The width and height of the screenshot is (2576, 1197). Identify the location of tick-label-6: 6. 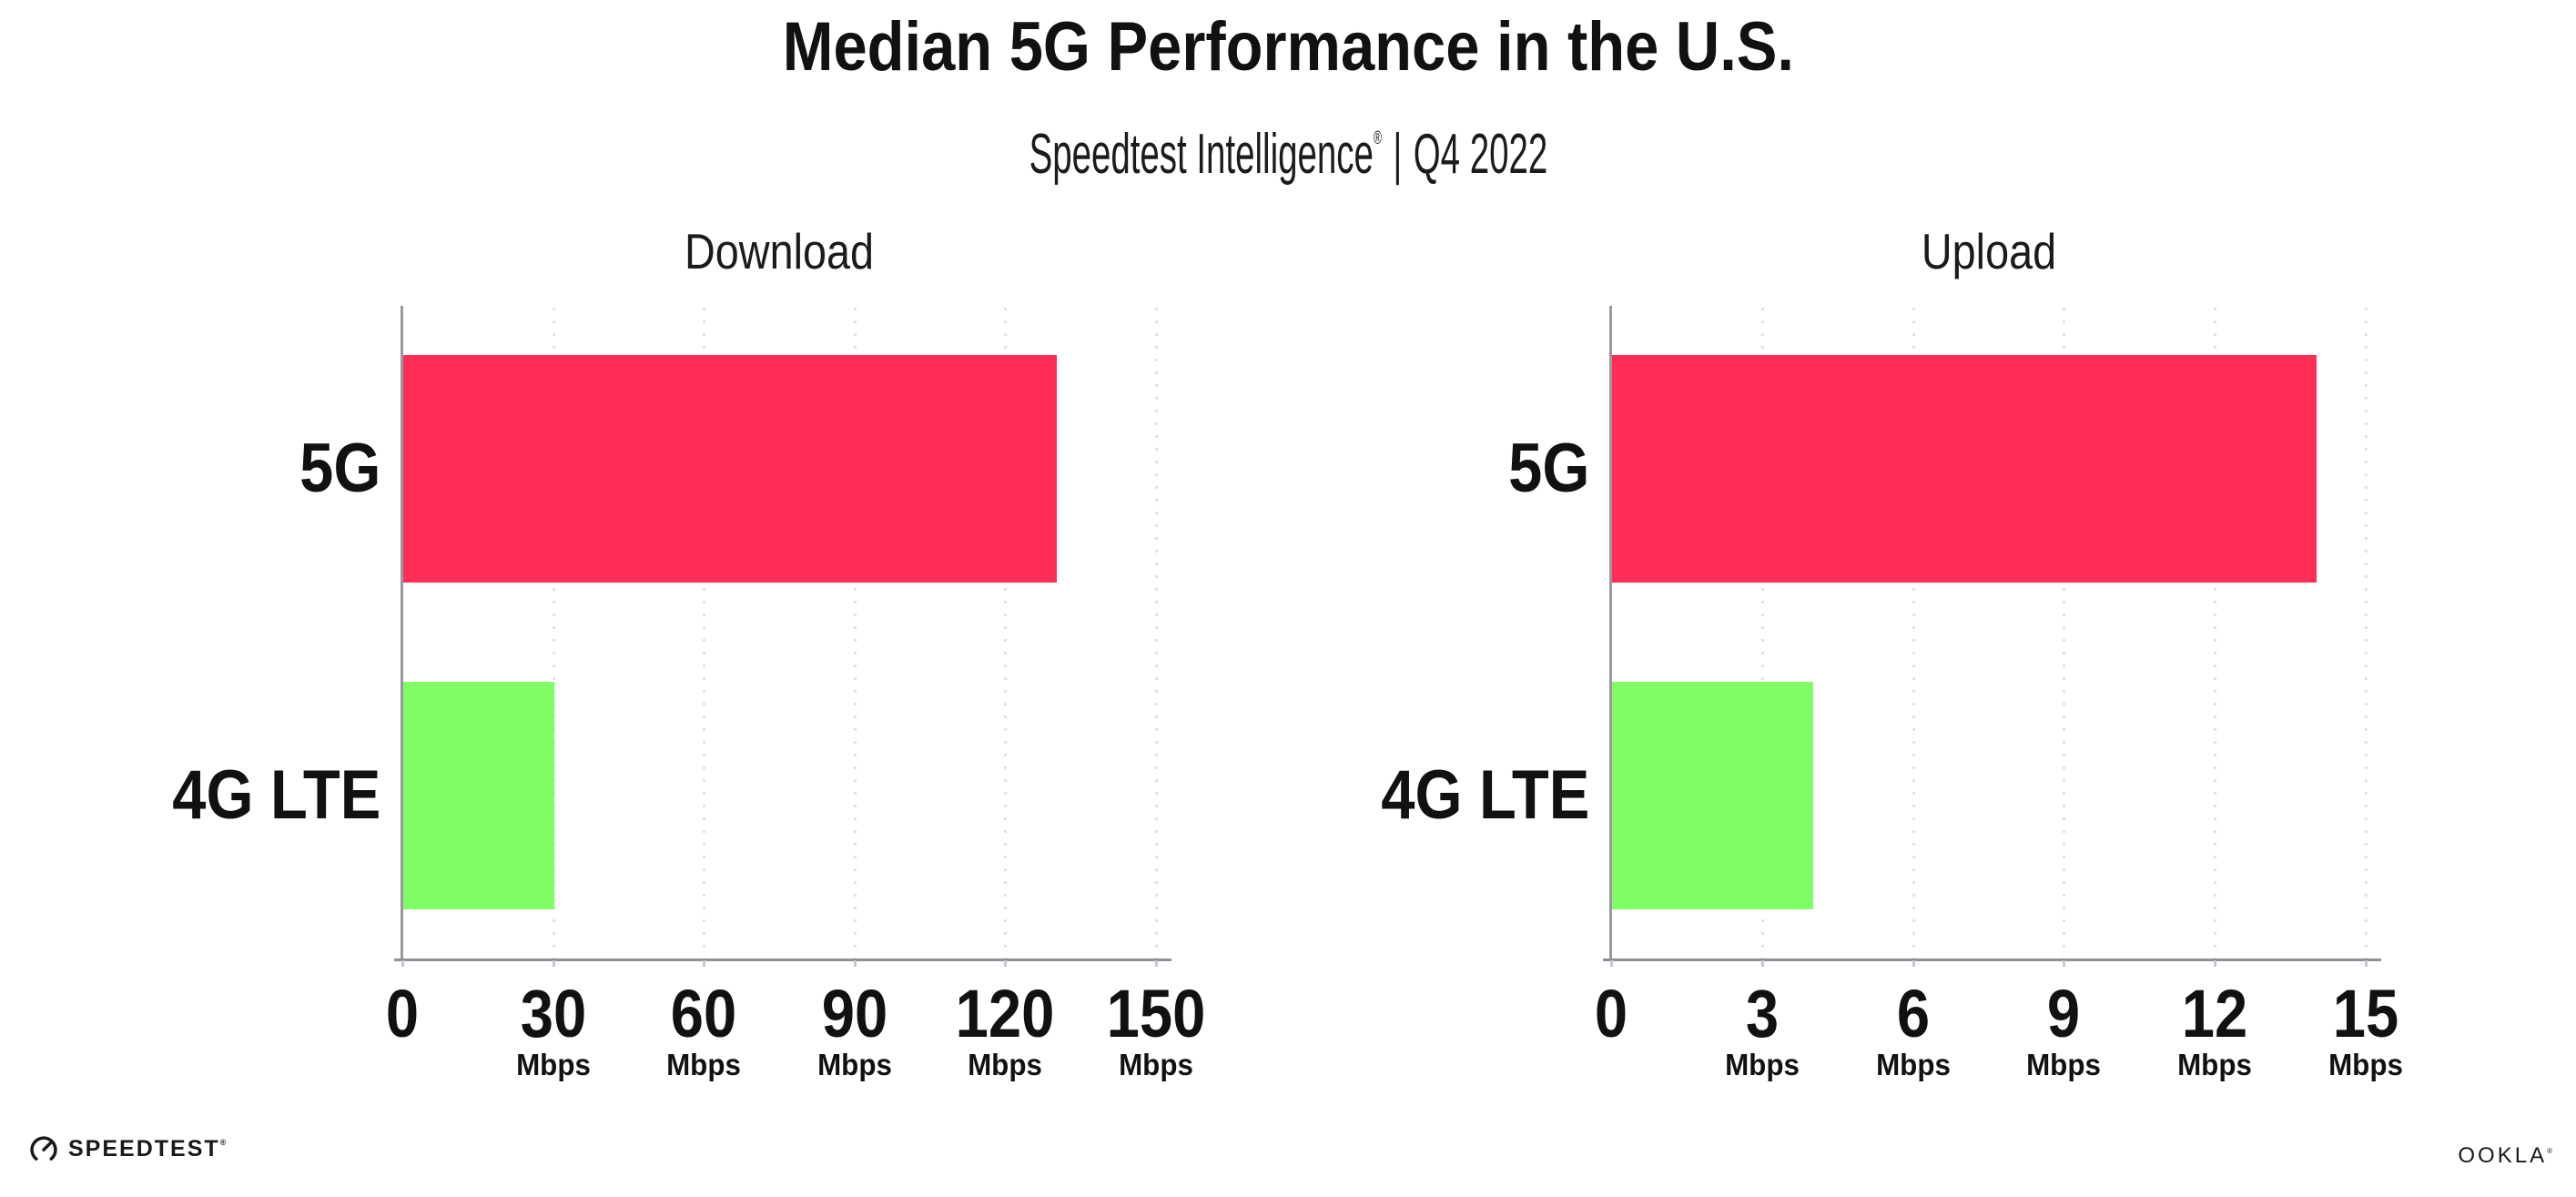
(1913, 1014).